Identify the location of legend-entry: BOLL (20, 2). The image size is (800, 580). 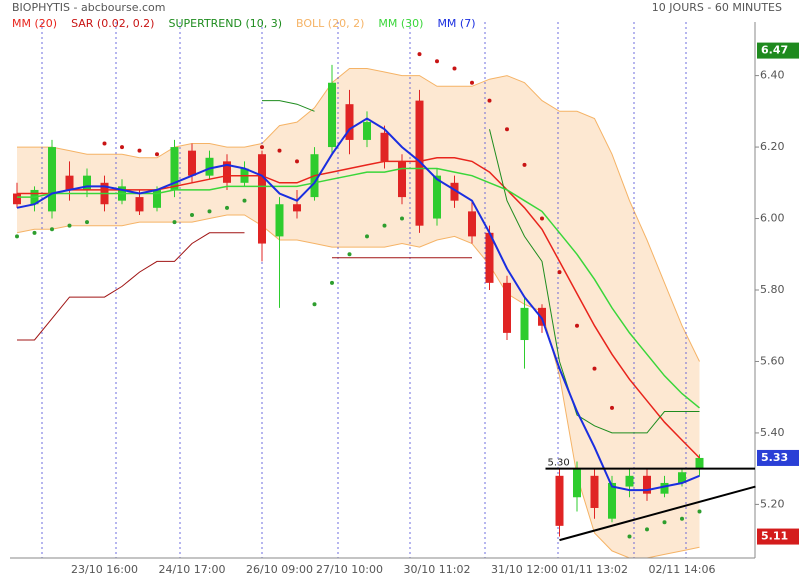
(330, 23).